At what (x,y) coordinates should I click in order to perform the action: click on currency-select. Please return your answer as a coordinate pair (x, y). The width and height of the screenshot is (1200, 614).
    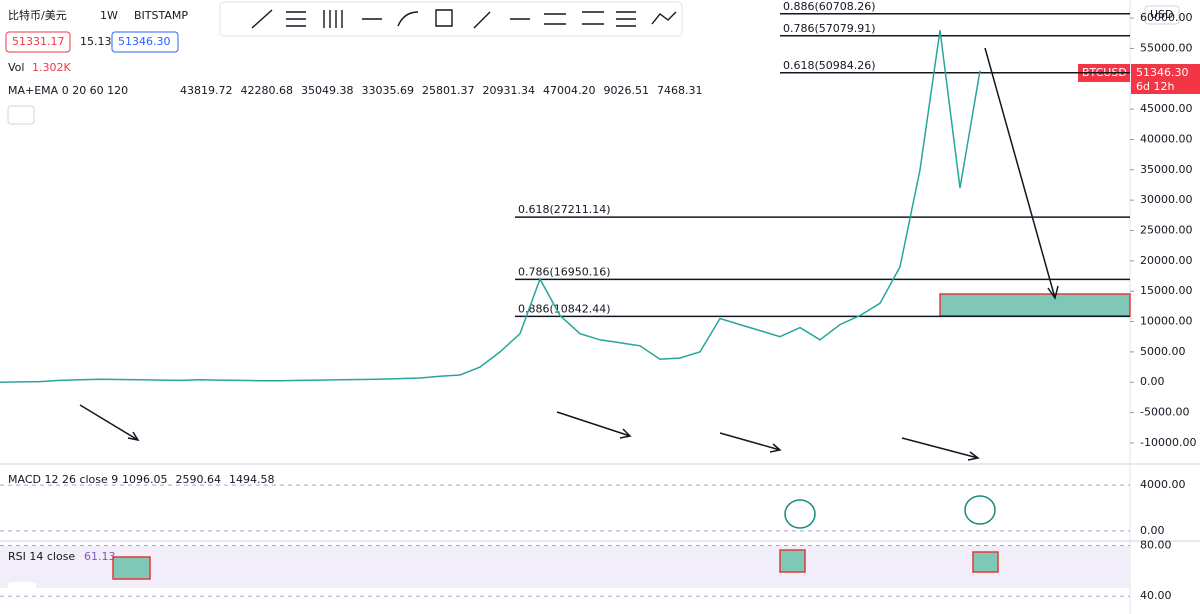
    Looking at the image, I should click on (1162, 15).